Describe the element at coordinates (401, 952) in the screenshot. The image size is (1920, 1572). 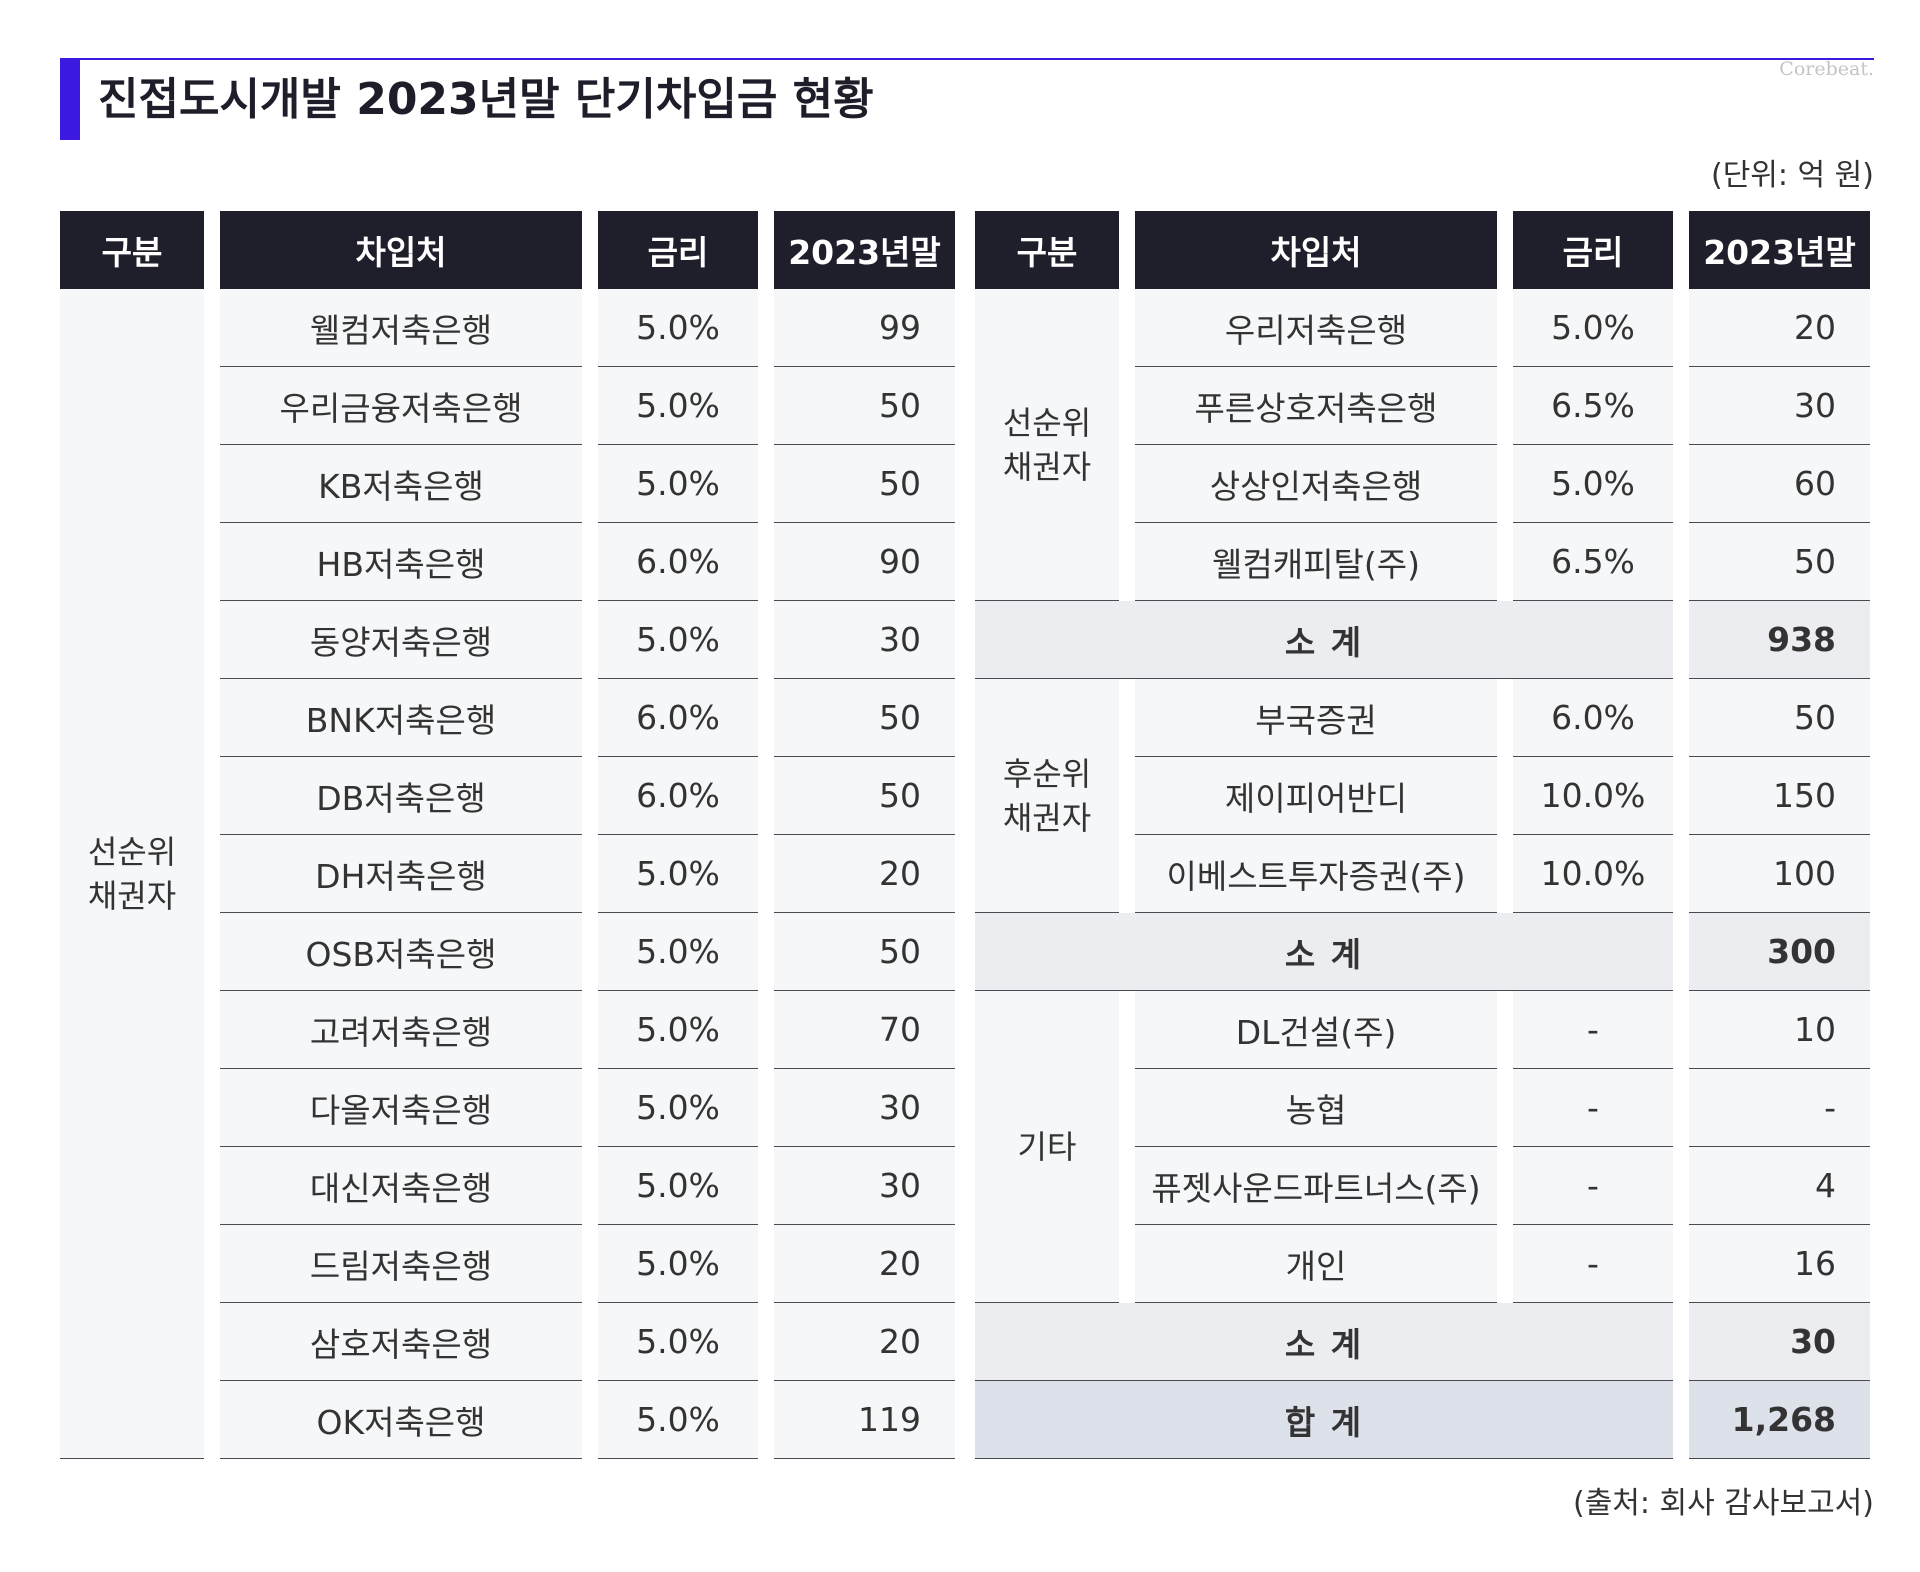
I see `lender-cell: OSB저축은행` at that location.